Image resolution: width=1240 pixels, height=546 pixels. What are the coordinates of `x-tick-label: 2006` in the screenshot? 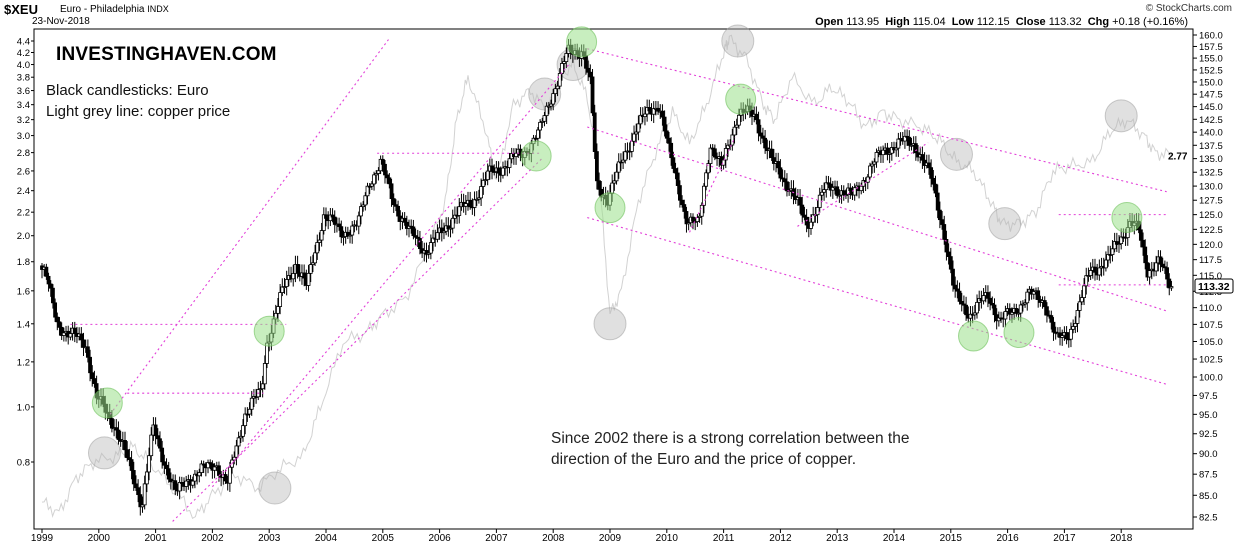 It's located at (439, 538).